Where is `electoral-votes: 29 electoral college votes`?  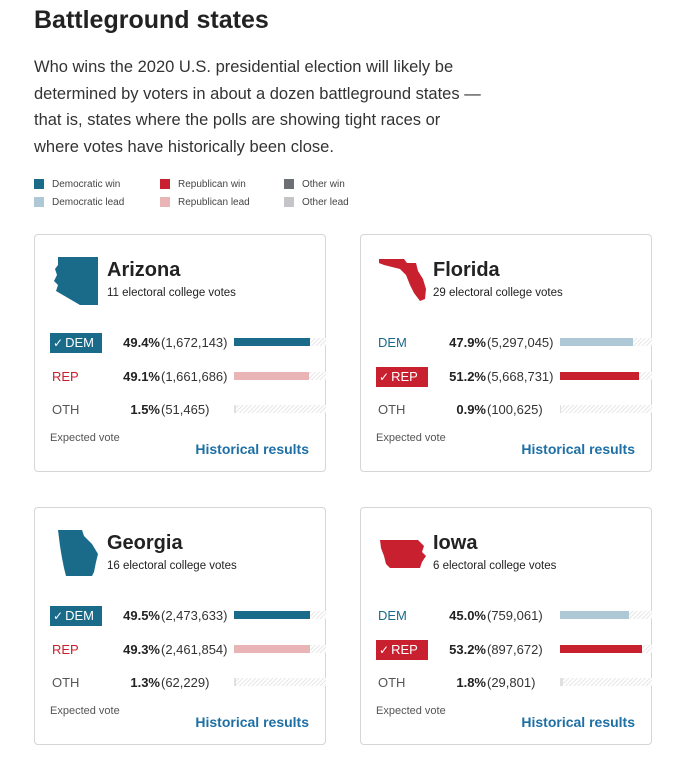
electoral-votes: 29 electoral college votes is located at coordinates (498, 293).